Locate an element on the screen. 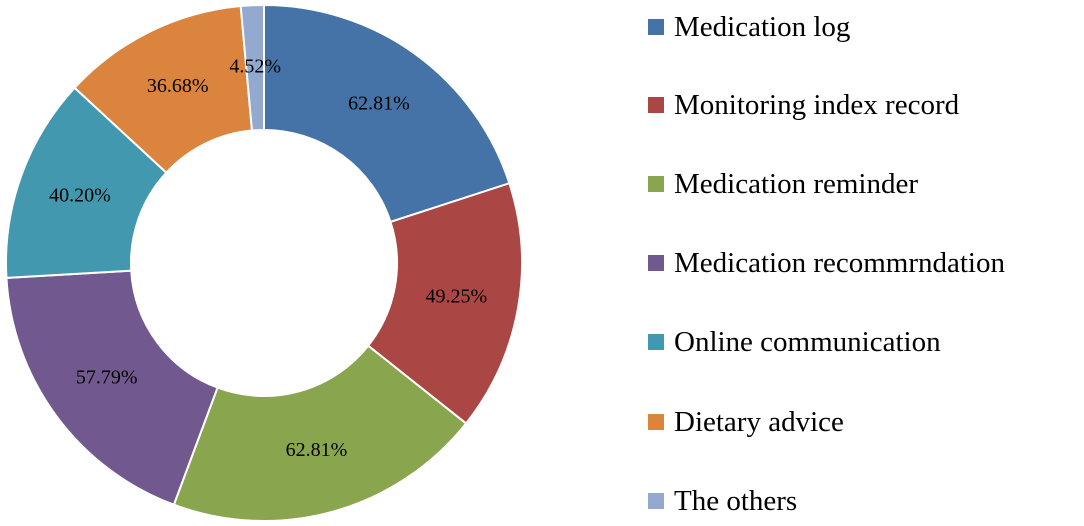 The width and height of the screenshot is (1084, 526). donut-slice-monitoring-index-record is located at coordinates (444, 303).